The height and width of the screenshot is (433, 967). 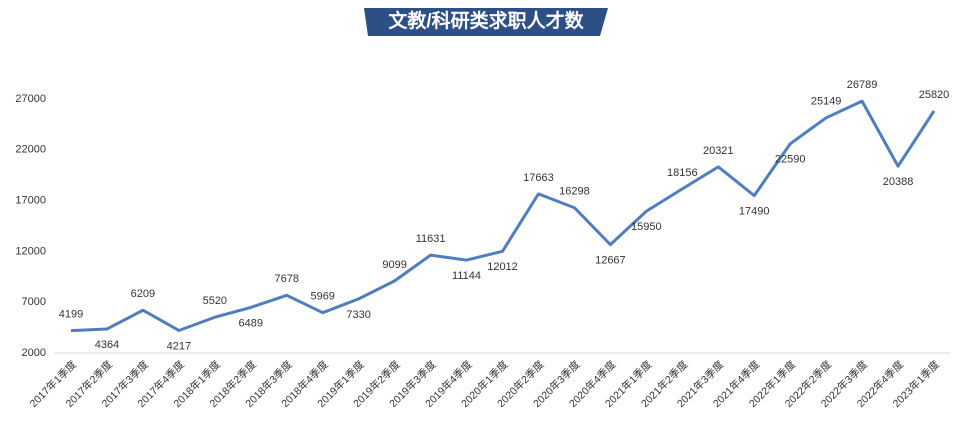 What do you see at coordinates (143, 294) in the screenshot?
I see `data-label: 6209` at bounding box center [143, 294].